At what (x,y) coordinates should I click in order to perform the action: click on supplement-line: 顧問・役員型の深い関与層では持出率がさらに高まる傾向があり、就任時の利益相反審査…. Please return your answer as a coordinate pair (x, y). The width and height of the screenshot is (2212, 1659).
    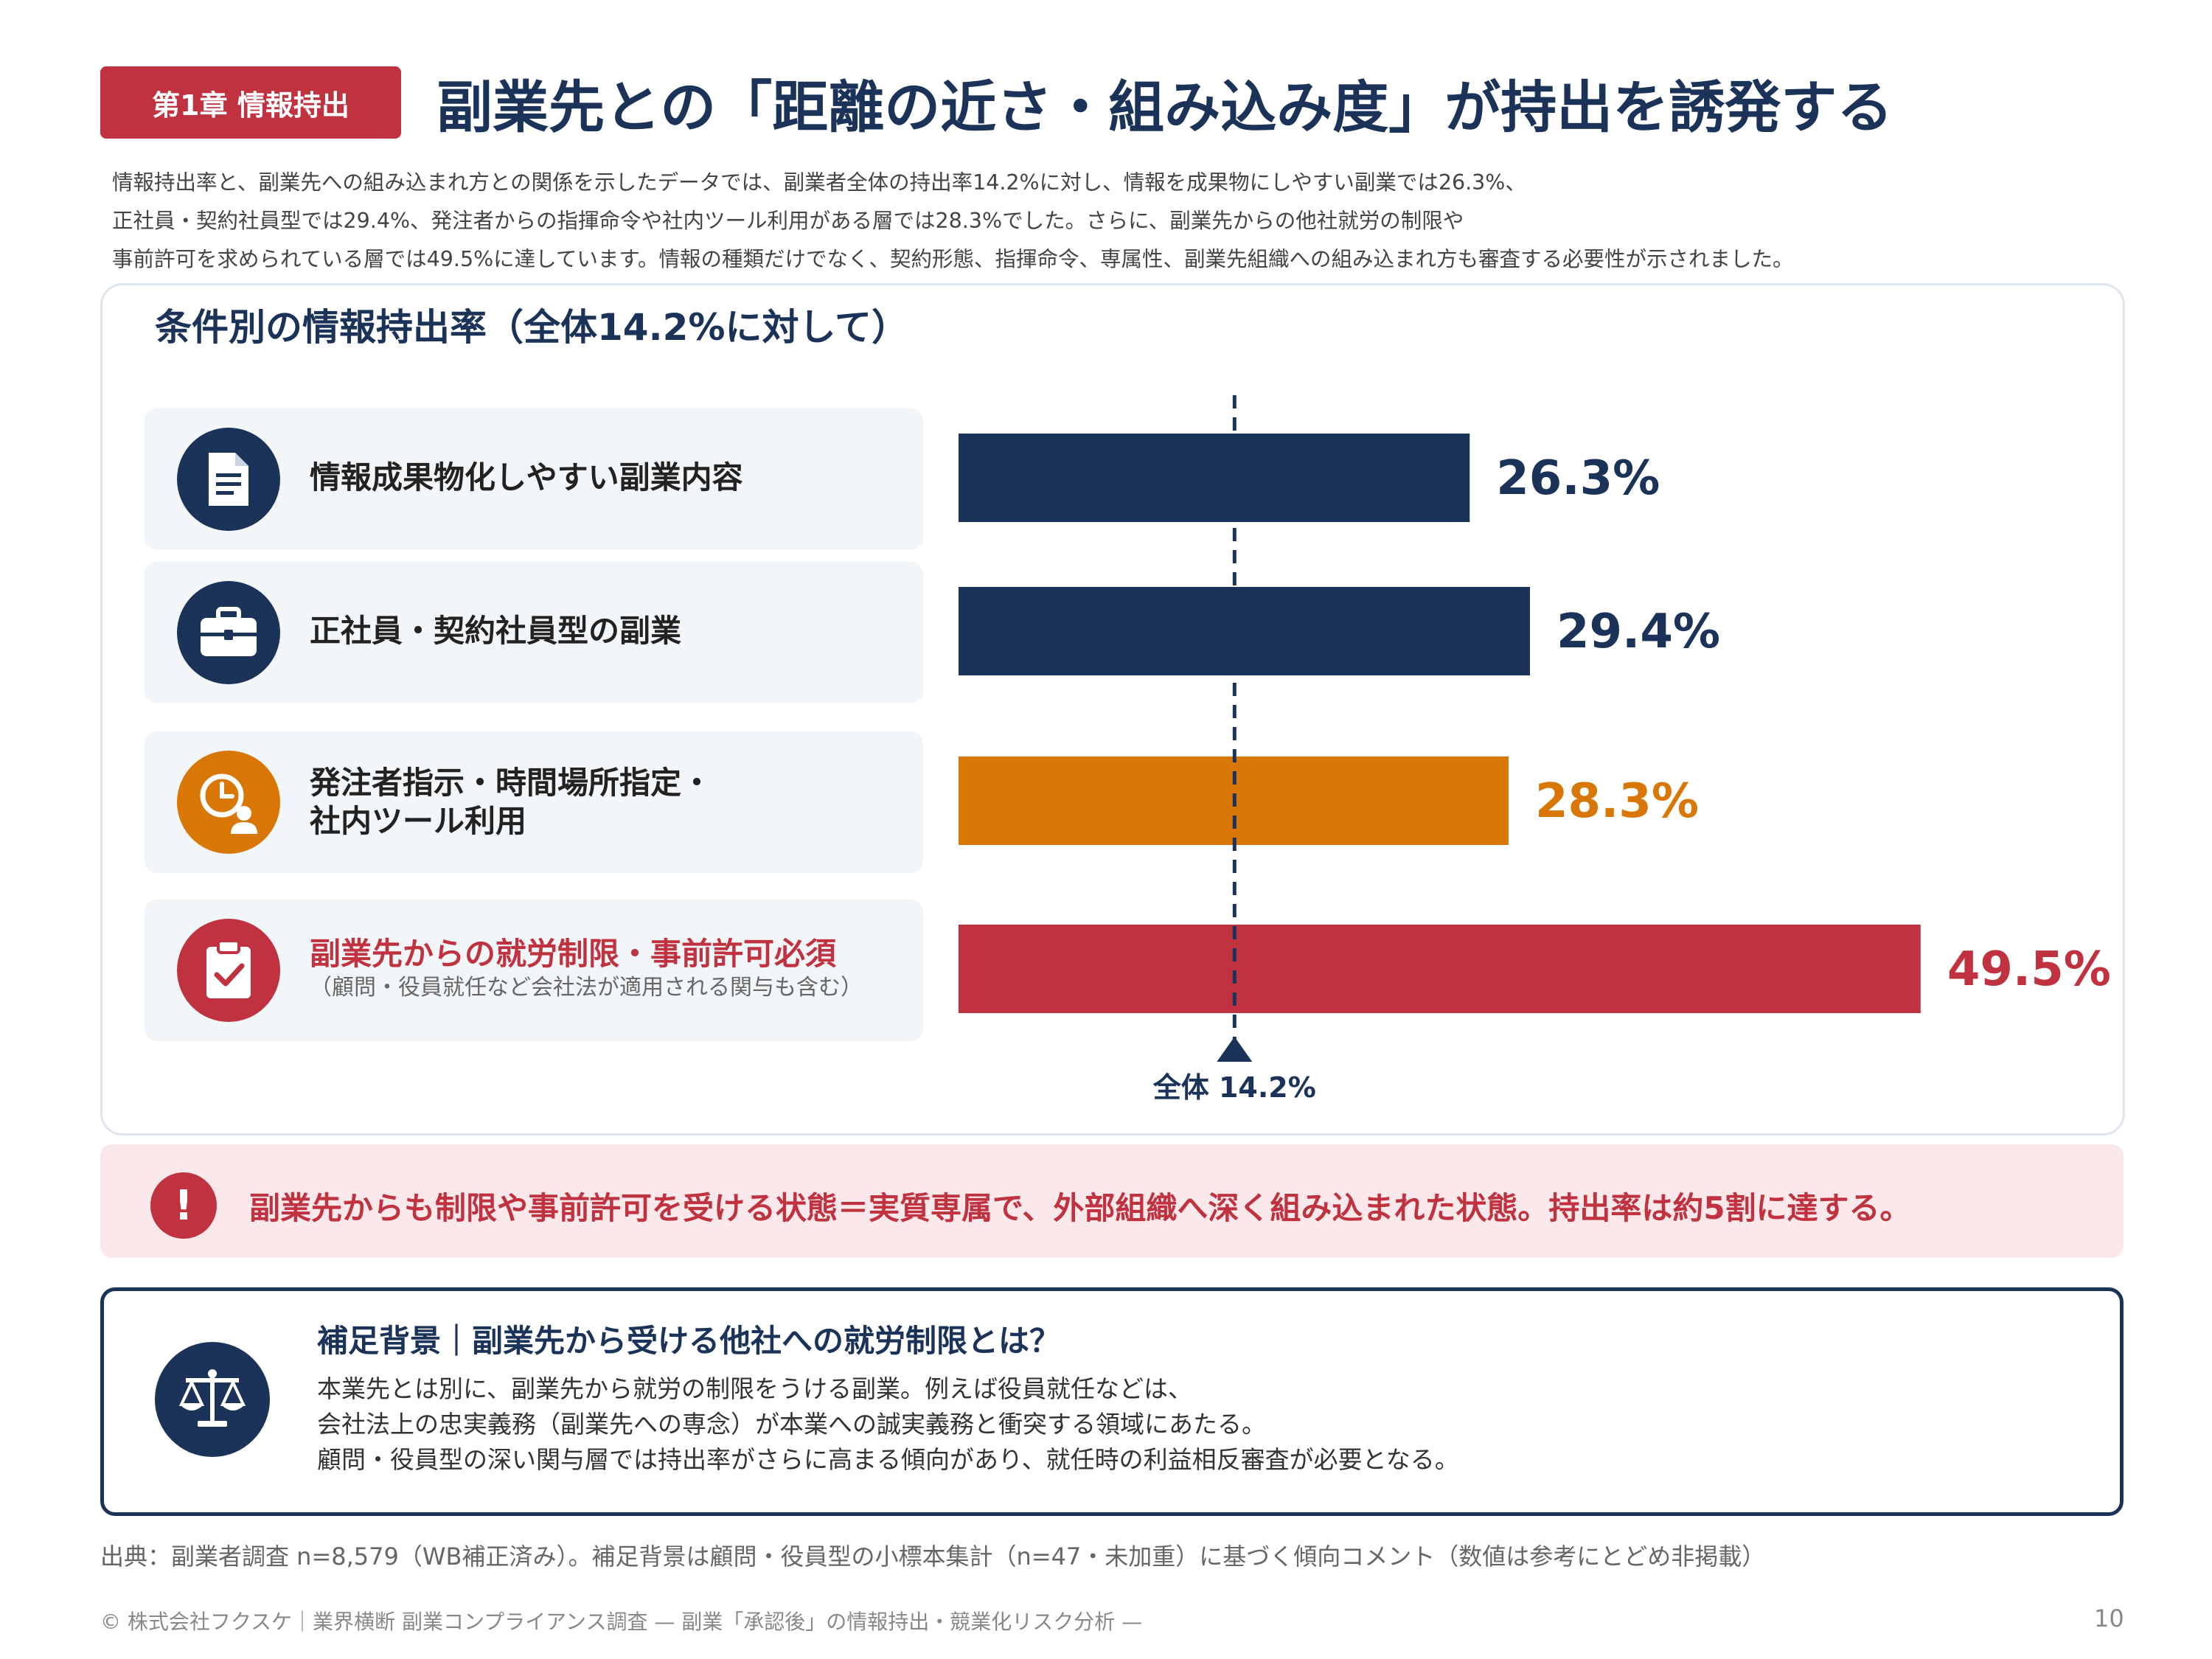
    Looking at the image, I should click on (888, 1459).